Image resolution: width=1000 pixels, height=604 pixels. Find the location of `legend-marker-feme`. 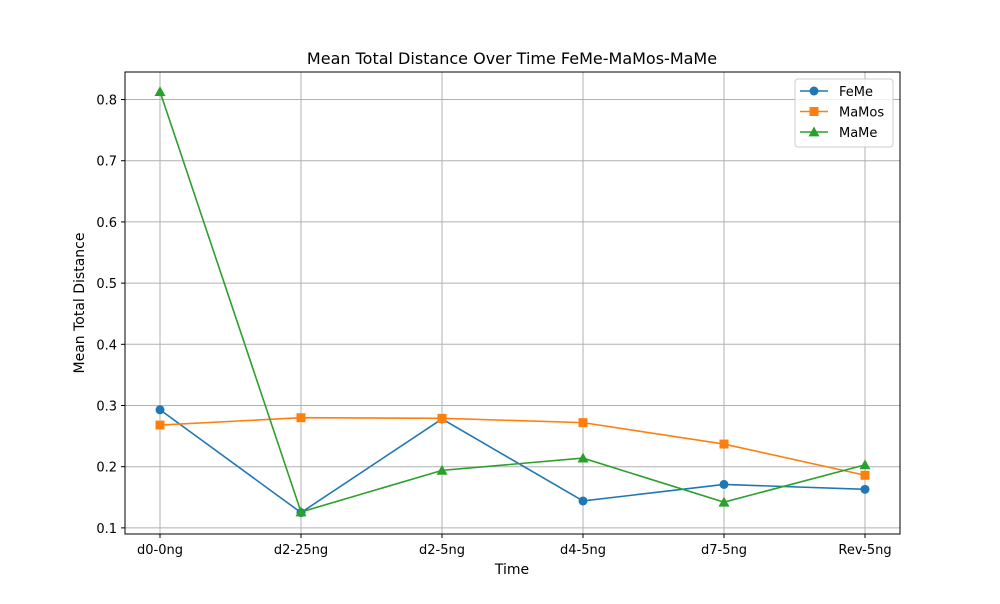

legend-marker-feme is located at coordinates (814, 91).